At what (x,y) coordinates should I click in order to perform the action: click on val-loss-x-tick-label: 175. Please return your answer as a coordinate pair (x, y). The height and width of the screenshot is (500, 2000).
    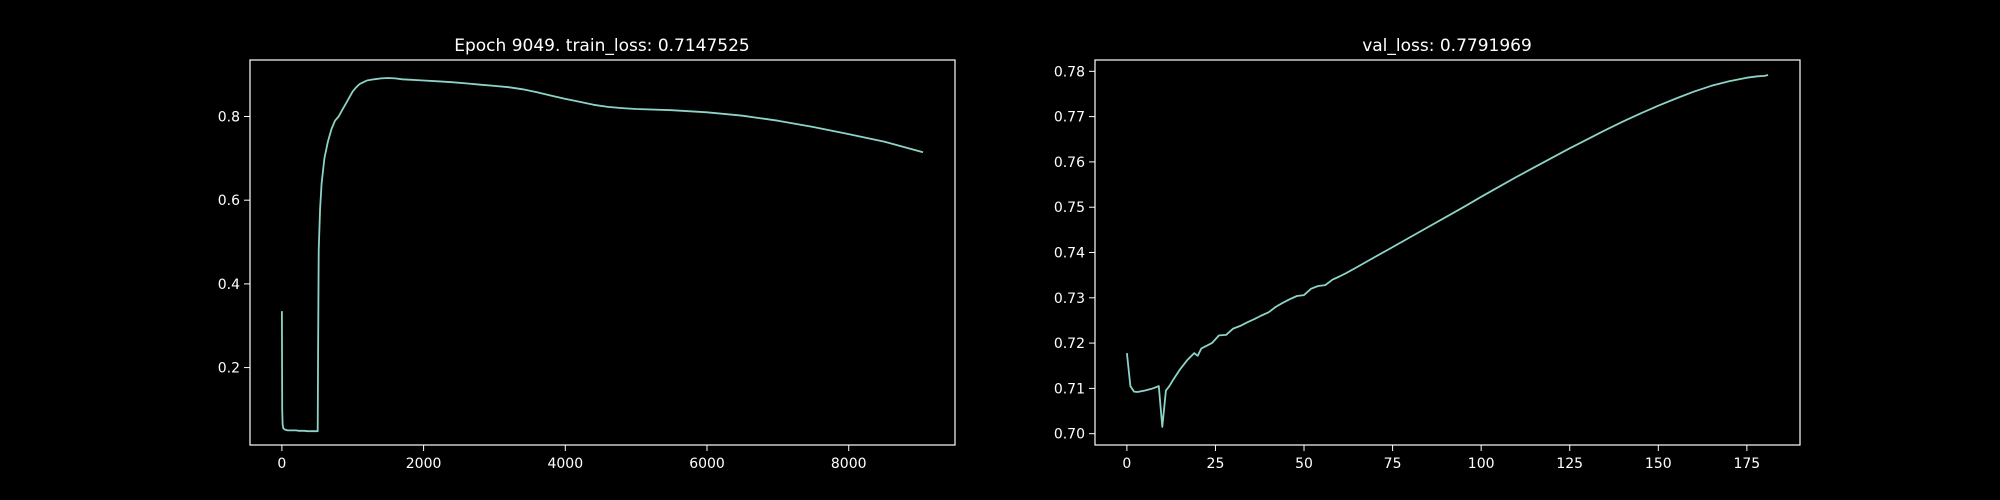
    Looking at the image, I should click on (1746, 464).